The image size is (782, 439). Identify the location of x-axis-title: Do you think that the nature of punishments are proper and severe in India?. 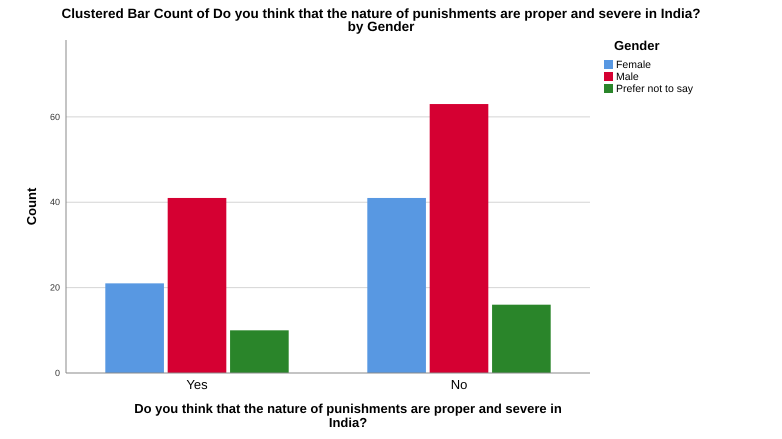
(348, 415).